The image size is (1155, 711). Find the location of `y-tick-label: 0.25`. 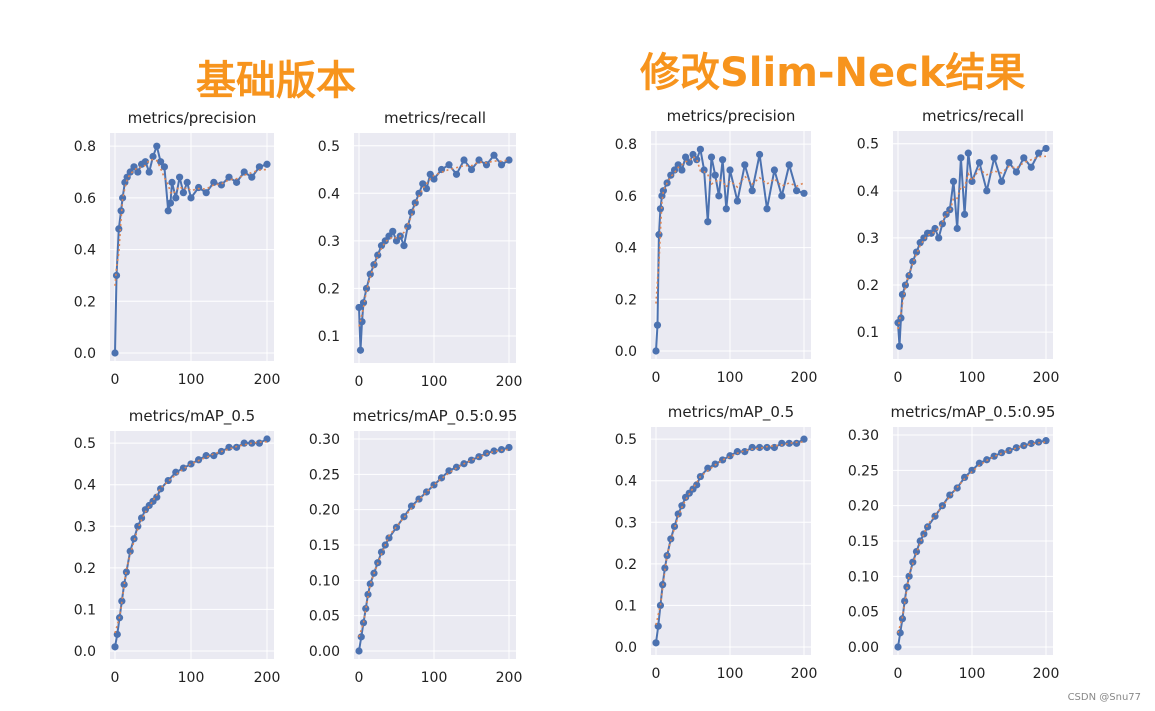

y-tick-label: 0.25 is located at coordinates (324, 475).